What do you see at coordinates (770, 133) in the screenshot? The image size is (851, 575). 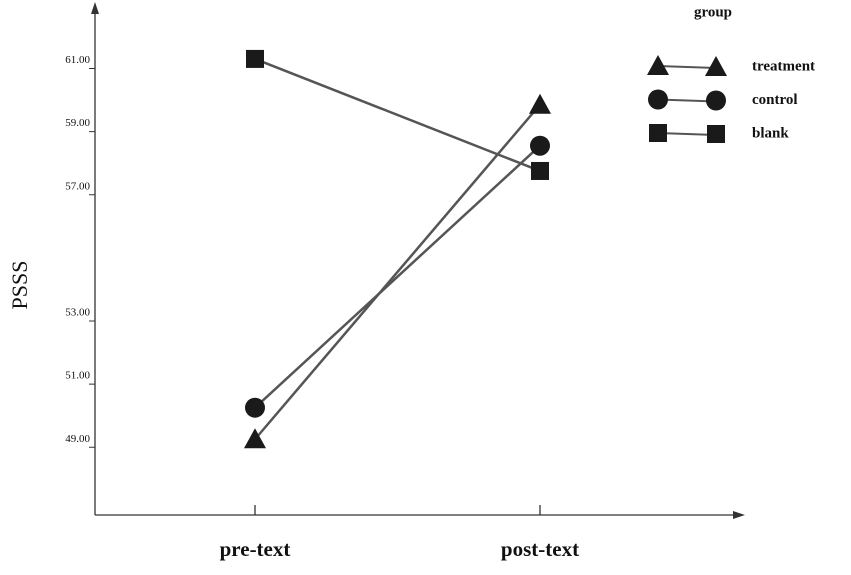 I see `legend-label: blank` at bounding box center [770, 133].